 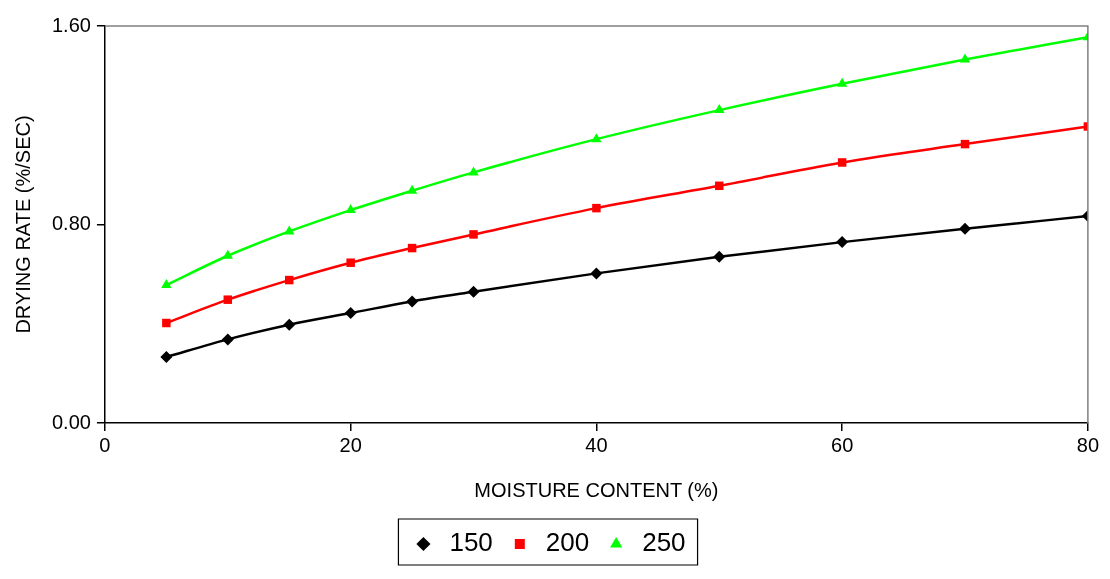 I want to click on x-tick-label: 40, so click(x=596, y=444).